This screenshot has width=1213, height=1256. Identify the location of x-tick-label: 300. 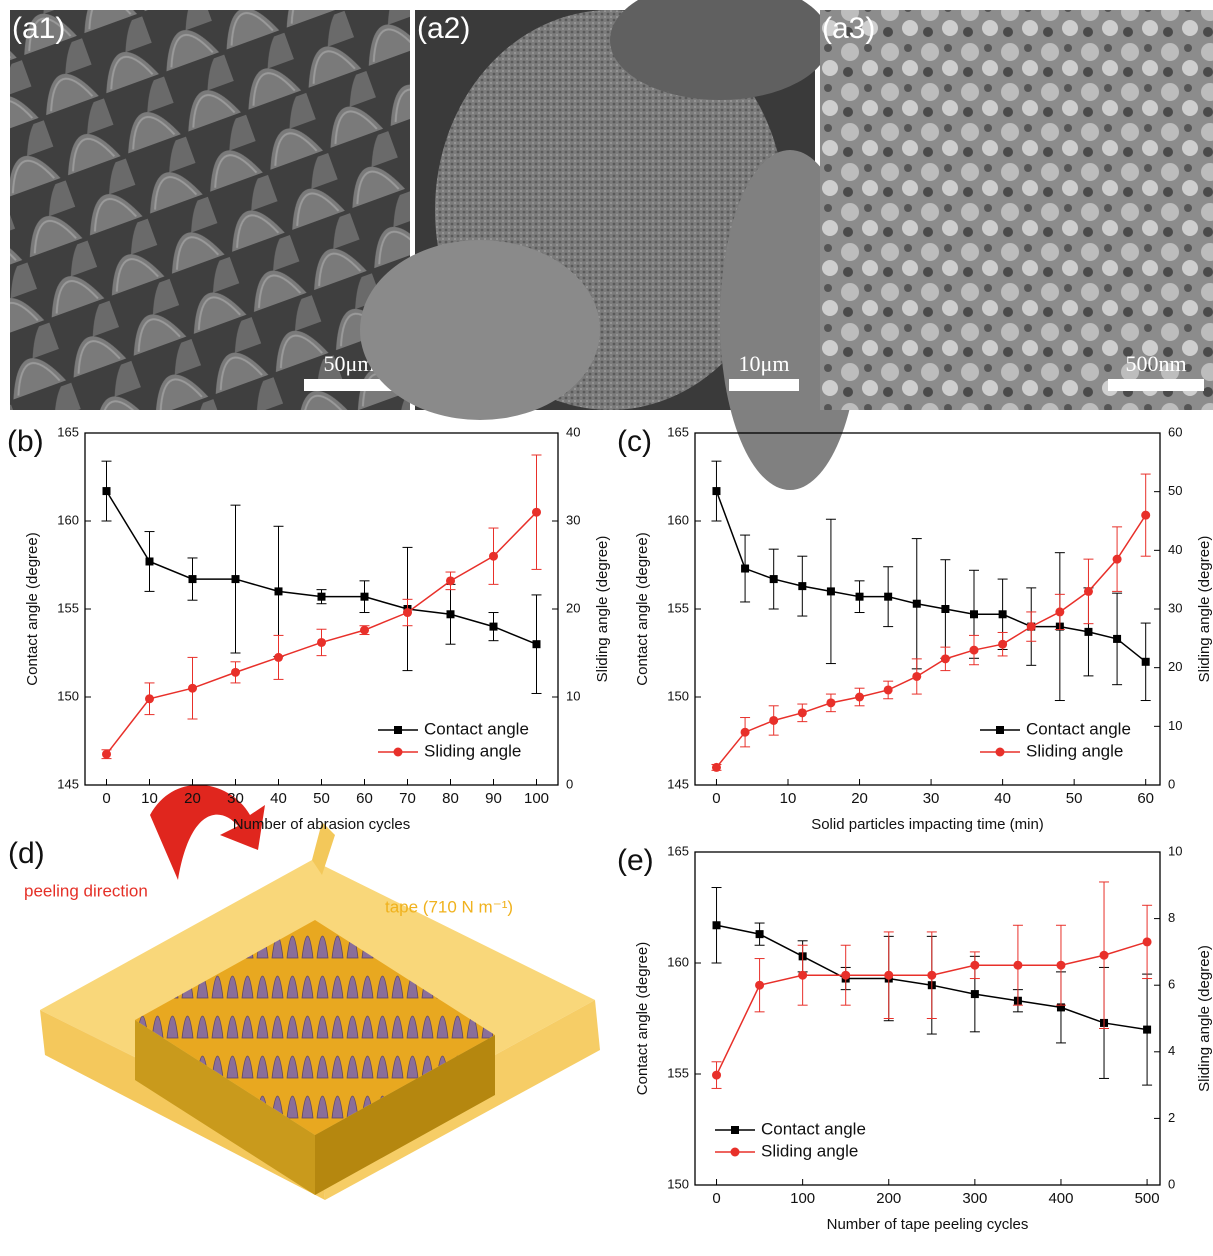
(974, 1198).